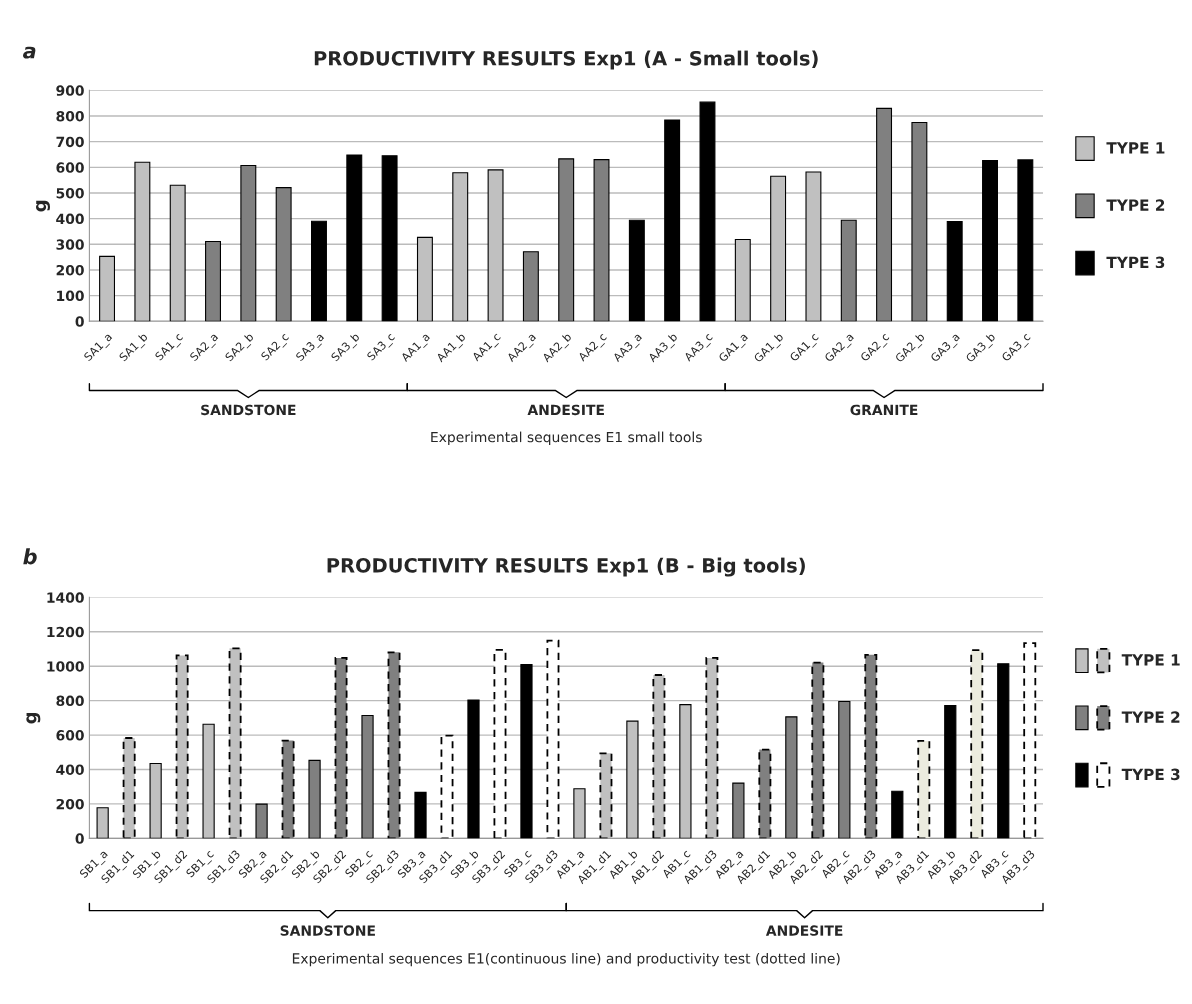 The height and width of the screenshot is (1004, 1192). Describe the element at coordinates (65, 632) in the screenshot. I see `y-tick-label: 1200` at that location.